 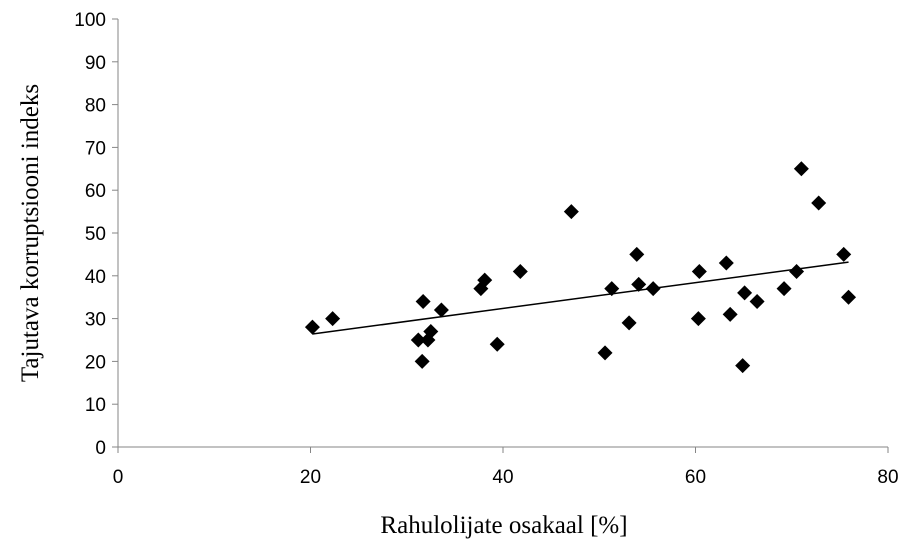 I want to click on x-tick-label: 40, so click(x=502, y=477).